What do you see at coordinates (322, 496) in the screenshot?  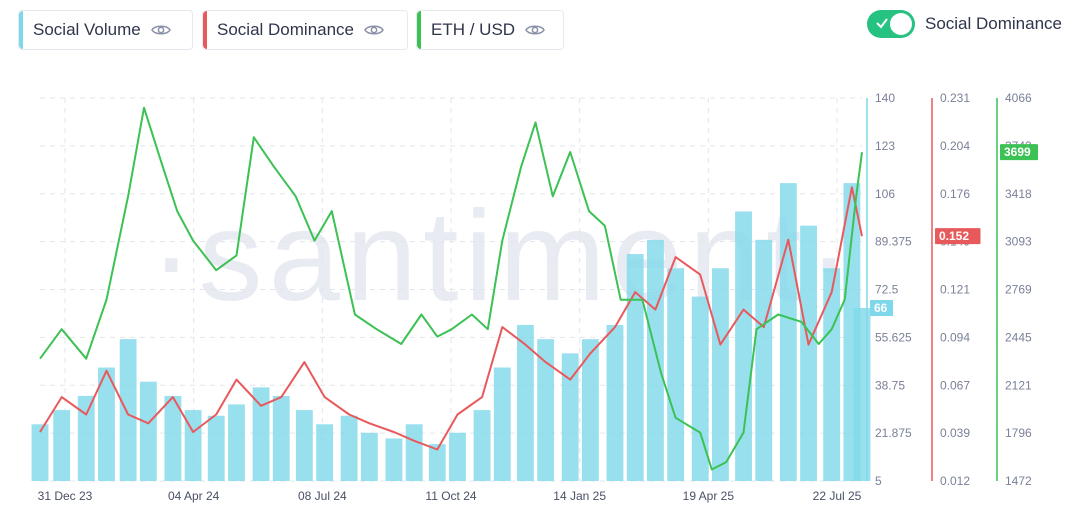 I see `x-tick-label: 08 Jul 24` at bounding box center [322, 496].